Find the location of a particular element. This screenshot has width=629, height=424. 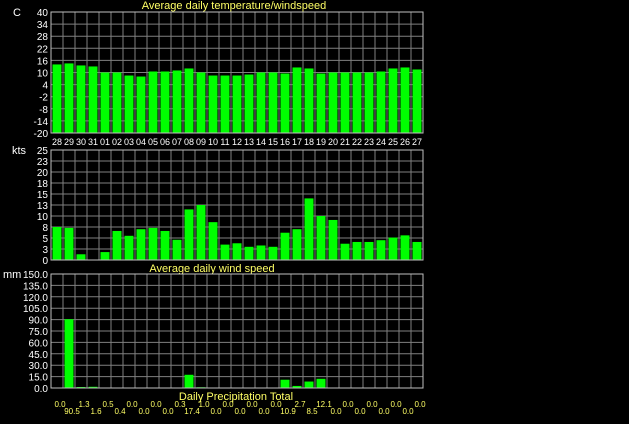

date-label: 25 is located at coordinates (393, 142).